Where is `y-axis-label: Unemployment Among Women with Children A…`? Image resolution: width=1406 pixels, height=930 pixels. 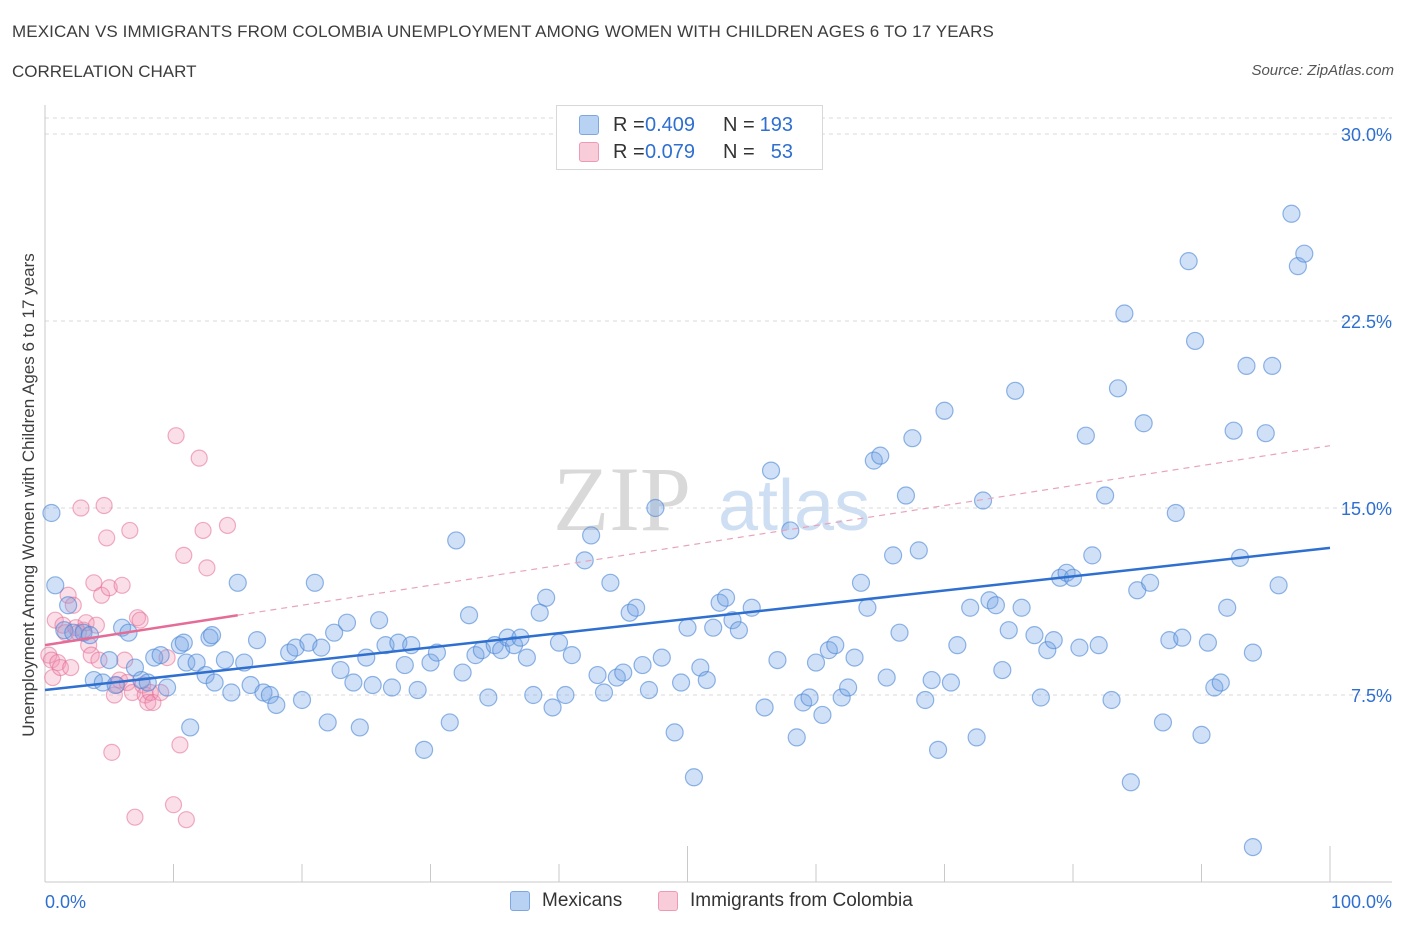
y-axis-label: Unemployment Among Women with Children A… is located at coordinates (28, 495).